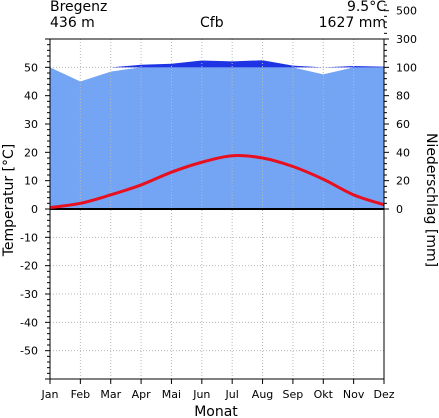 The height and width of the screenshot is (418, 439). What do you see at coordinates (80, 394) in the screenshot?
I see `month-tick-label: Feb` at bounding box center [80, 394].